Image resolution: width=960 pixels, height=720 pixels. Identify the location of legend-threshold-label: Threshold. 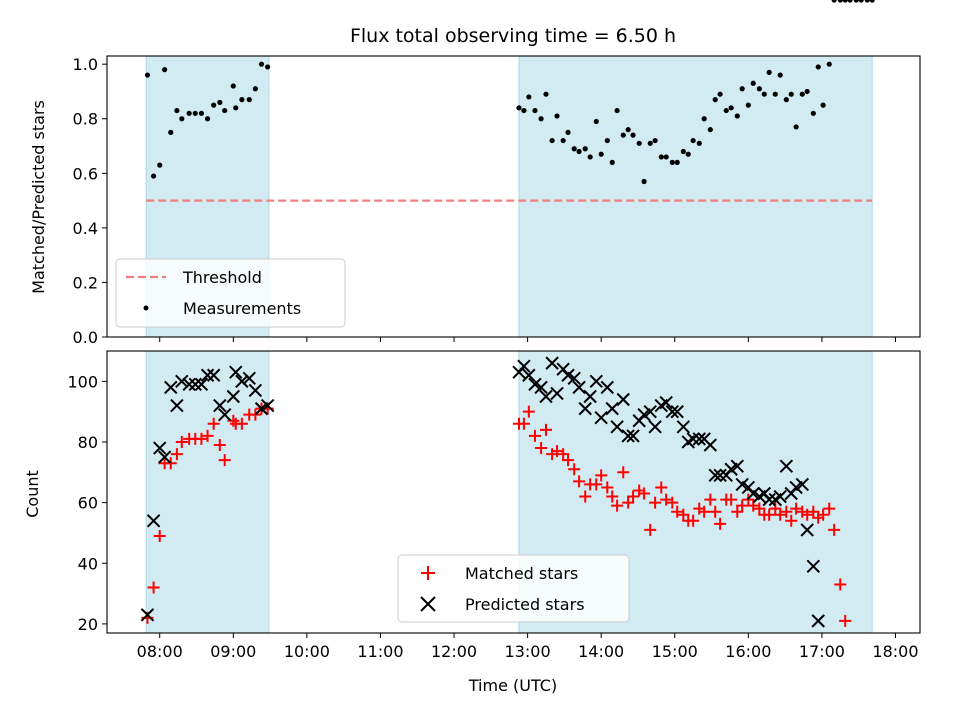
(222, 277).